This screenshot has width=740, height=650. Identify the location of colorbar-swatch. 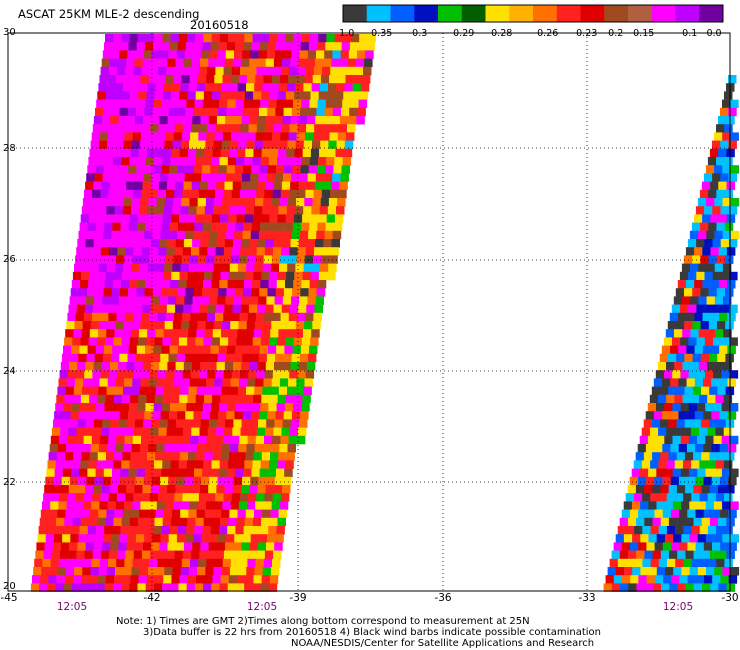
(711, 13).